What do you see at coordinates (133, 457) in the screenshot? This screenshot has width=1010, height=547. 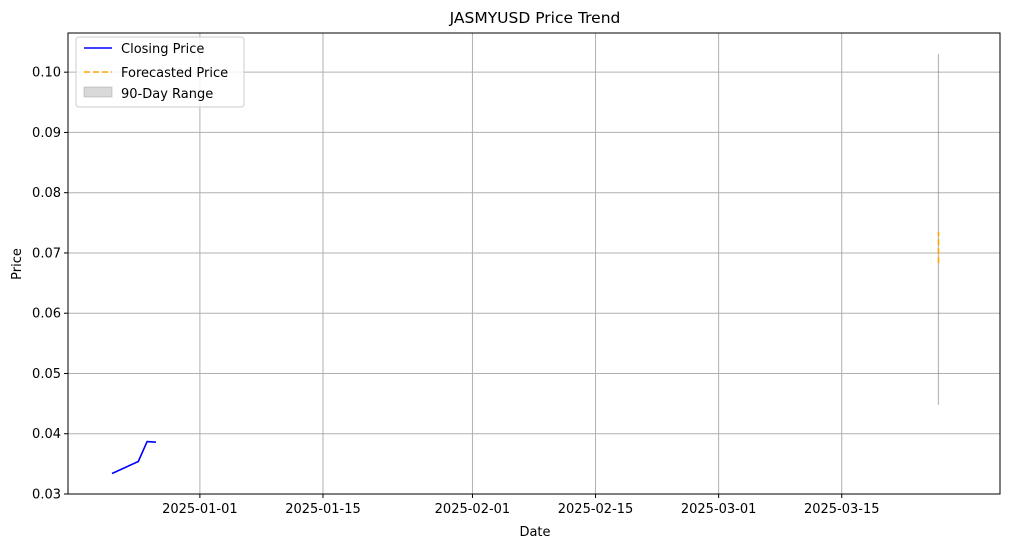 I see `closing-price-line` at bounding box center [133, 457].